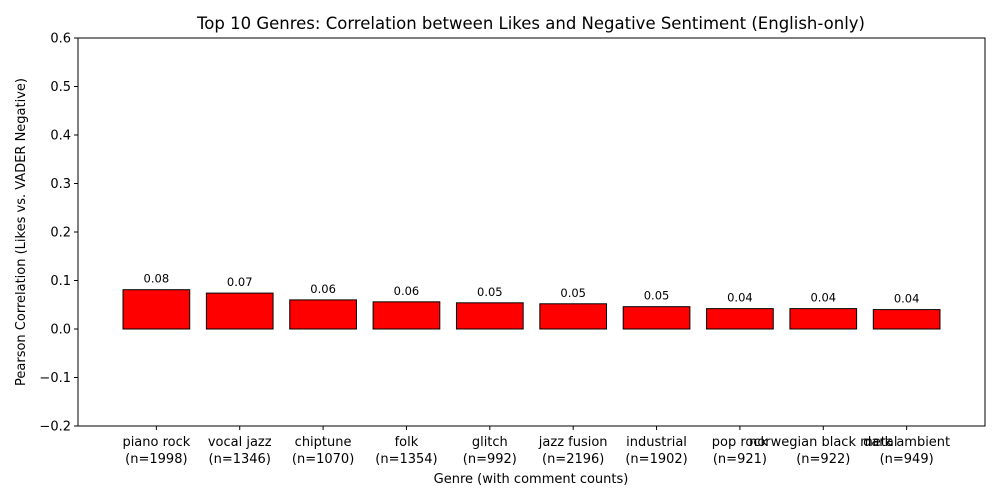 This screenshot has height=500, width=1000. Describe the element at coordinates (240, 442) in the screenshot. I see `x-tick-label: vocal jazz` at that location.